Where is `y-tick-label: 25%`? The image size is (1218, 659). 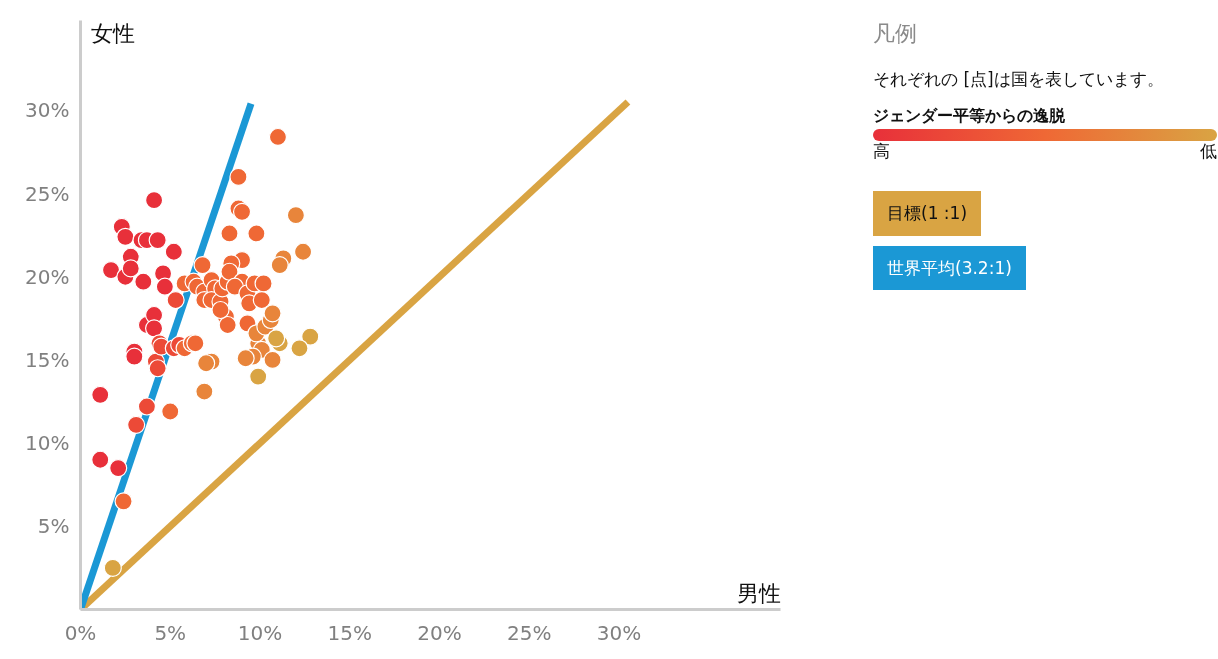
y-tick-label: 25% is located at coordinates (47, 193).